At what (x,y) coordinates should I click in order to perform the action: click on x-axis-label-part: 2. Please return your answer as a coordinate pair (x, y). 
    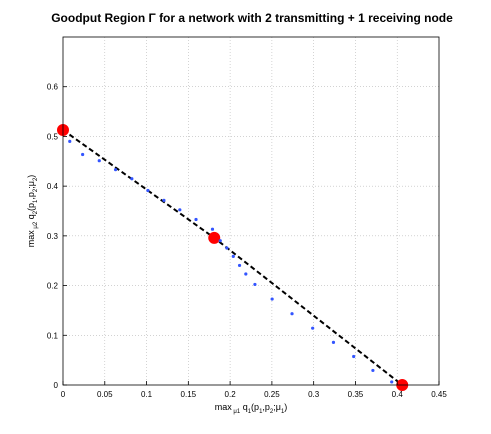
    Looking at the image, I should click on (272, 412).